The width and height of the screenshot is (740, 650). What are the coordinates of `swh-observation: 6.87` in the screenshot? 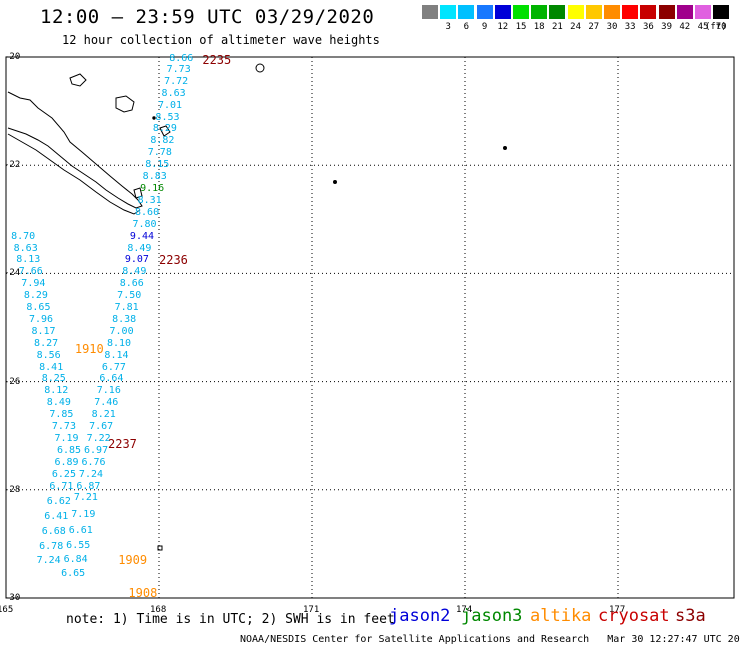 It's located at (88, 486).